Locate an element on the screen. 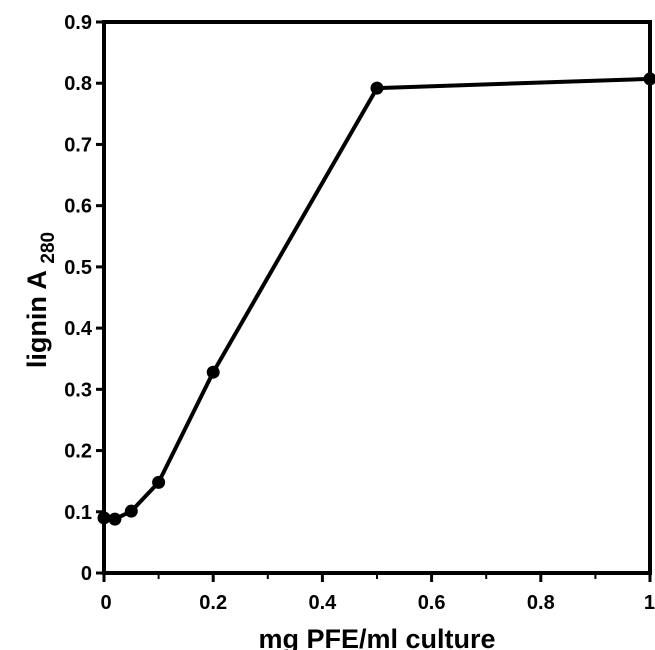  y-tick-label-7: 0.7 is located at coordinates (78, 145).